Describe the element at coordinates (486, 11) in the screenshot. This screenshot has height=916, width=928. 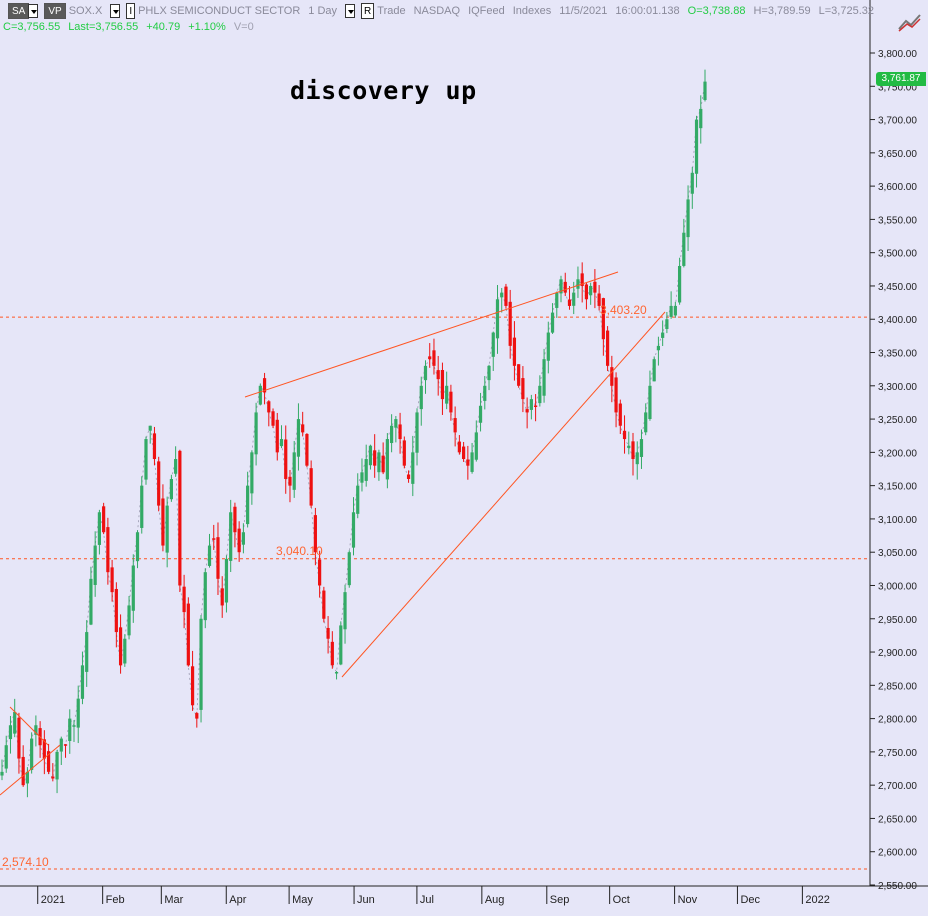
I see `feed-label: IQFeed` at that location.